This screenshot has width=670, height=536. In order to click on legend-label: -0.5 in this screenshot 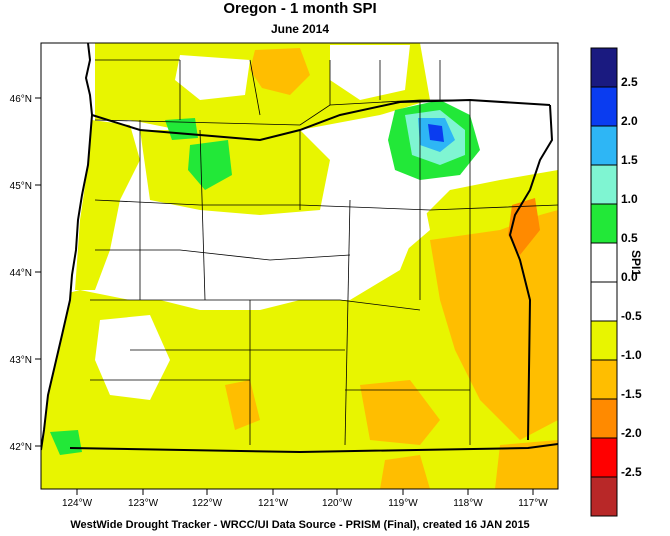, I will do `click(631, 316)`.